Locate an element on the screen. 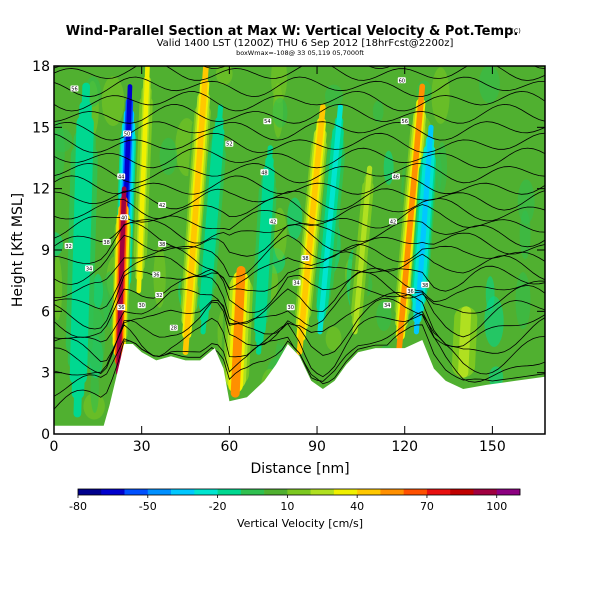 This screenshot has height=600, width=600. contour-label: 44 is located at coordinates (121, 177).